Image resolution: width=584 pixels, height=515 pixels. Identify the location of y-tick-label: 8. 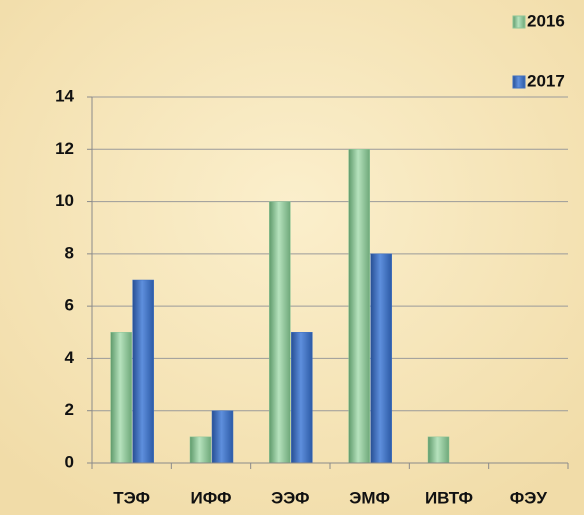
(69, 252).